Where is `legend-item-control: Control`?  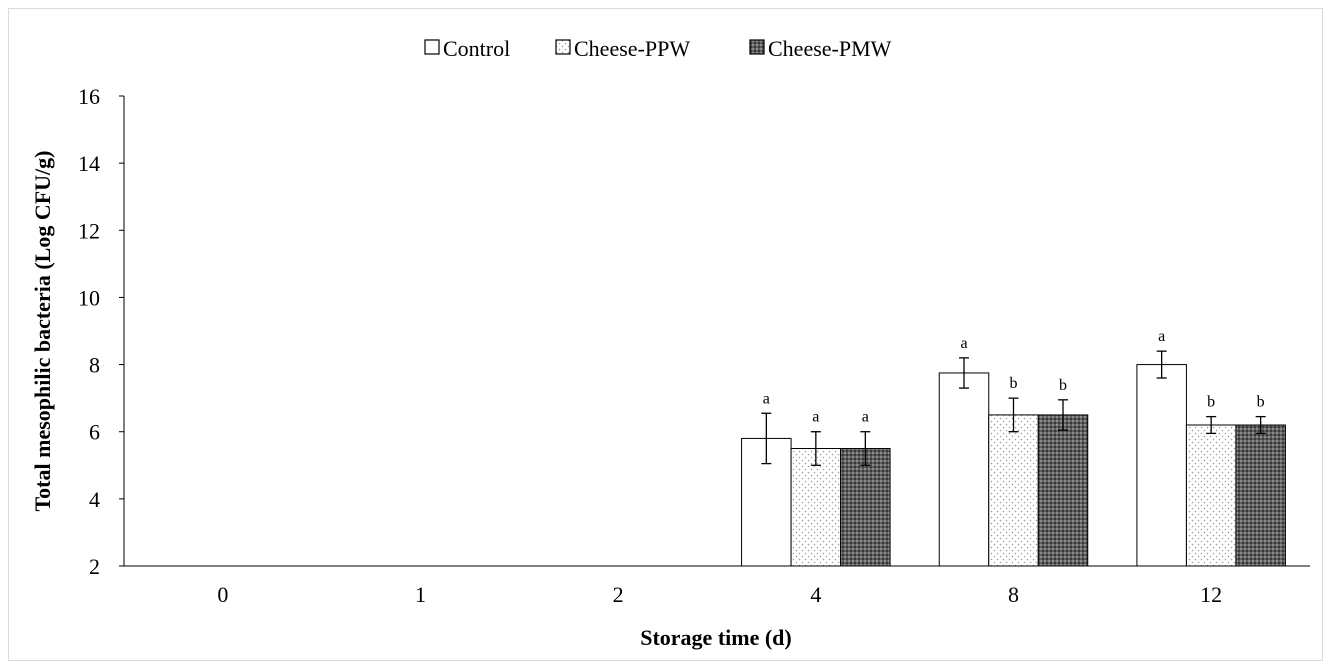 legend-item-control: Control is located at coordinates (467, 48).